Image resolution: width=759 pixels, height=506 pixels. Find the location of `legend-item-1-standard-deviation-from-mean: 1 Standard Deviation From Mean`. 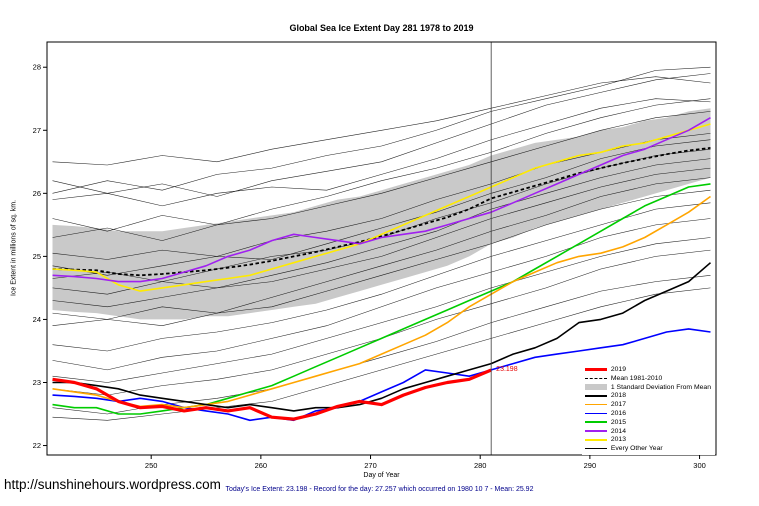

legend-item-1-standard-deviation-from-mean: 1 Standard Deviation From Mean is located at coordinates (647, 387).